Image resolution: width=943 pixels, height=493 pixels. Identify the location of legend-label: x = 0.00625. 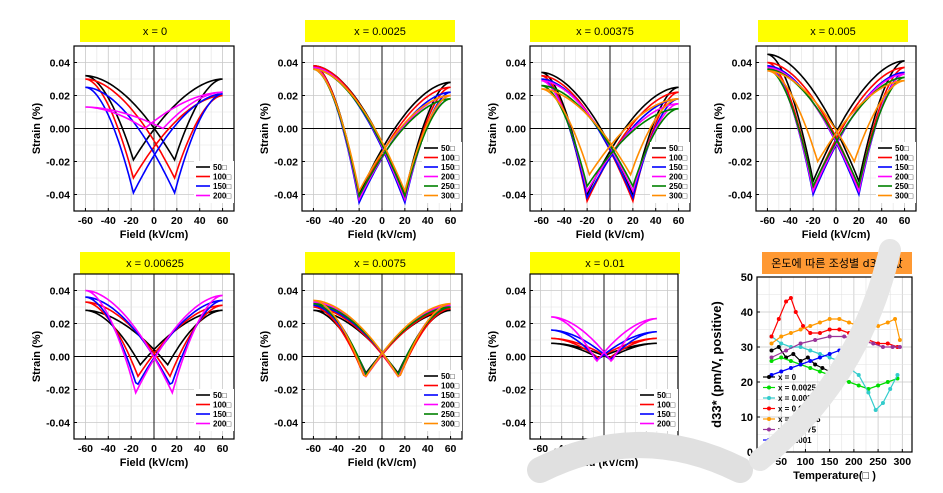
(799, 419).